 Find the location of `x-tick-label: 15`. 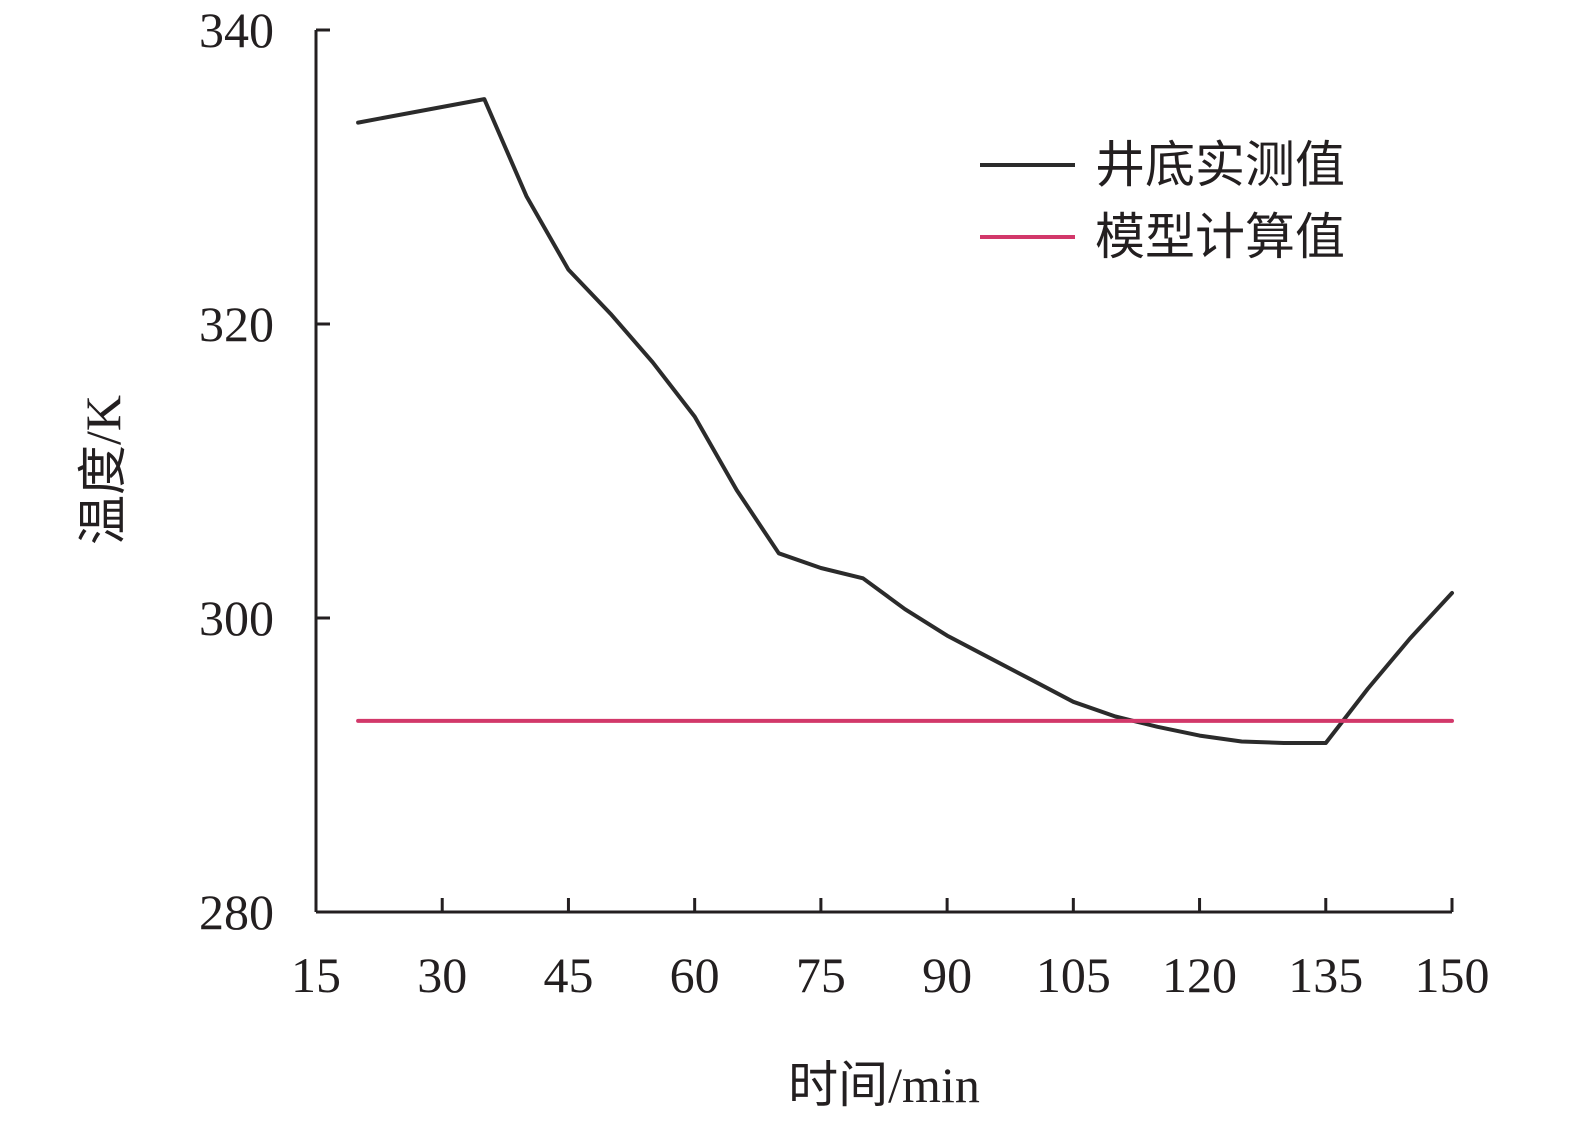

x-tick-label: 15 is located at coordinates (316, 975).